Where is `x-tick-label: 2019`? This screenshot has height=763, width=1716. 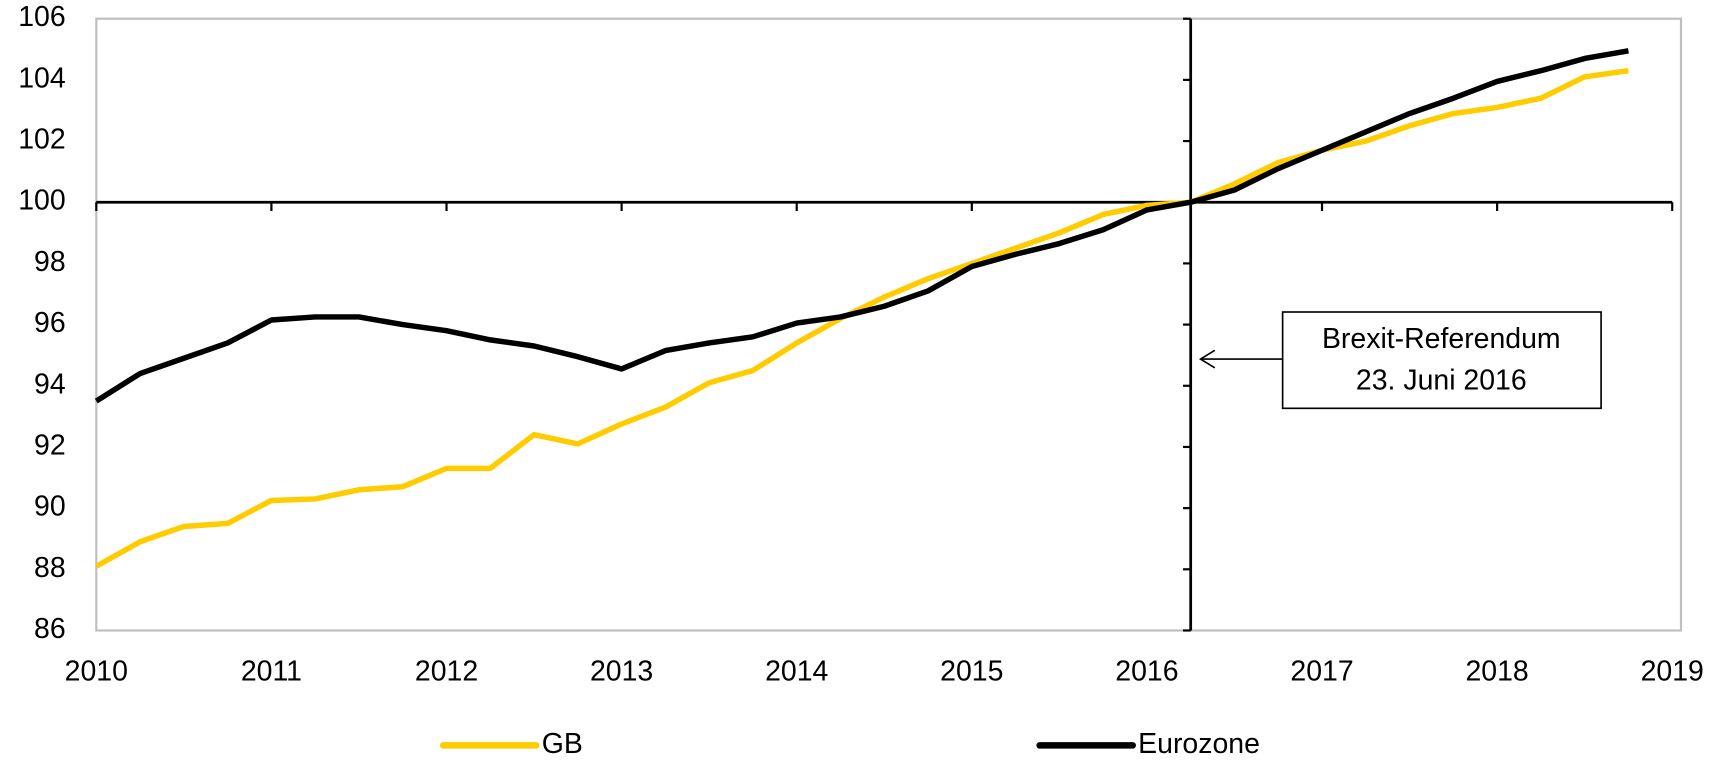
x-tick-label: 2019 is located at coordinates (1672, 672).